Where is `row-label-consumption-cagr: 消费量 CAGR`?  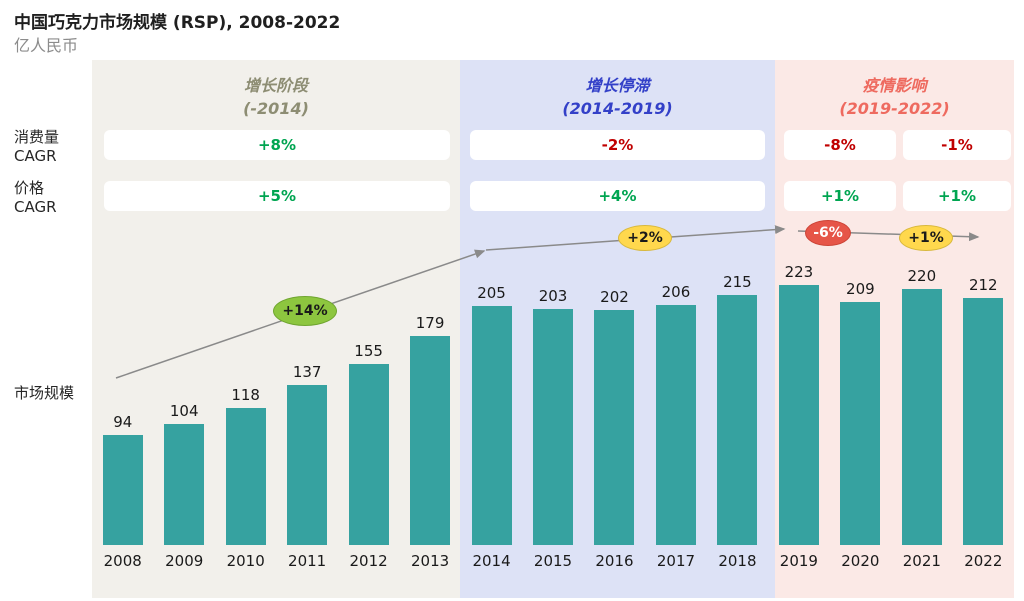 row-label-consumption-cagr: 消费量 CAGR is located at coordinates (36, 147).